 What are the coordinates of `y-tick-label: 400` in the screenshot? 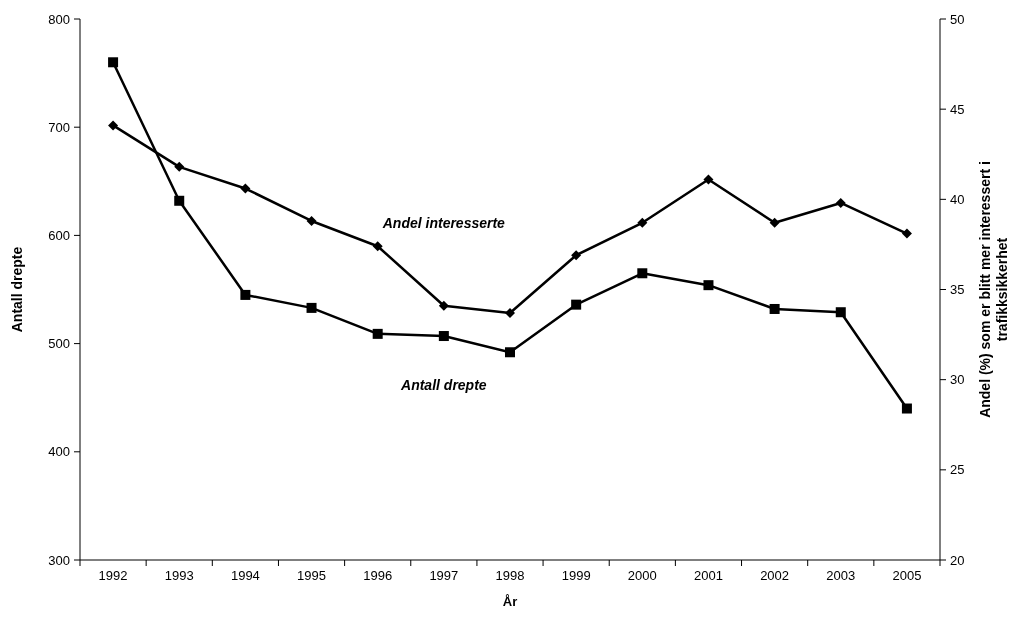 It's located at (59, 452).